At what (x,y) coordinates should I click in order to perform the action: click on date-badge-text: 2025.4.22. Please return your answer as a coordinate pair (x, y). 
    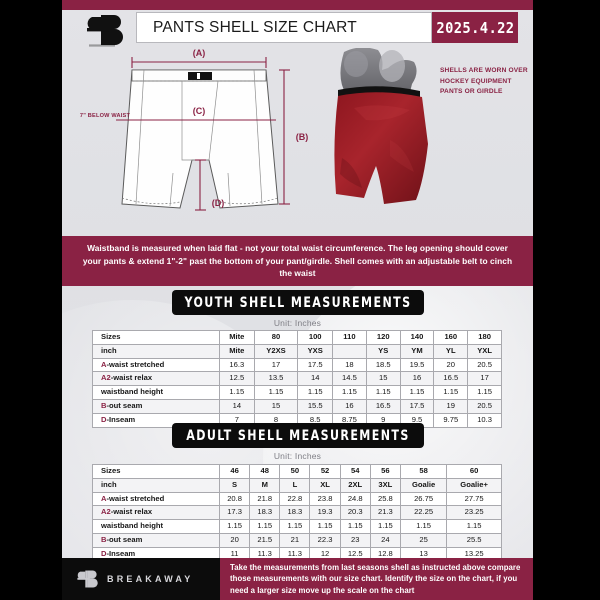
    Looking at the image, I should click on (475, 27).